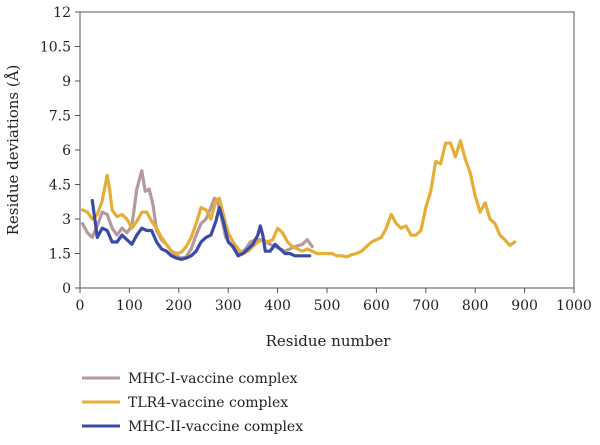  I want to click on y-tick-label: 6, so click(66, 151).